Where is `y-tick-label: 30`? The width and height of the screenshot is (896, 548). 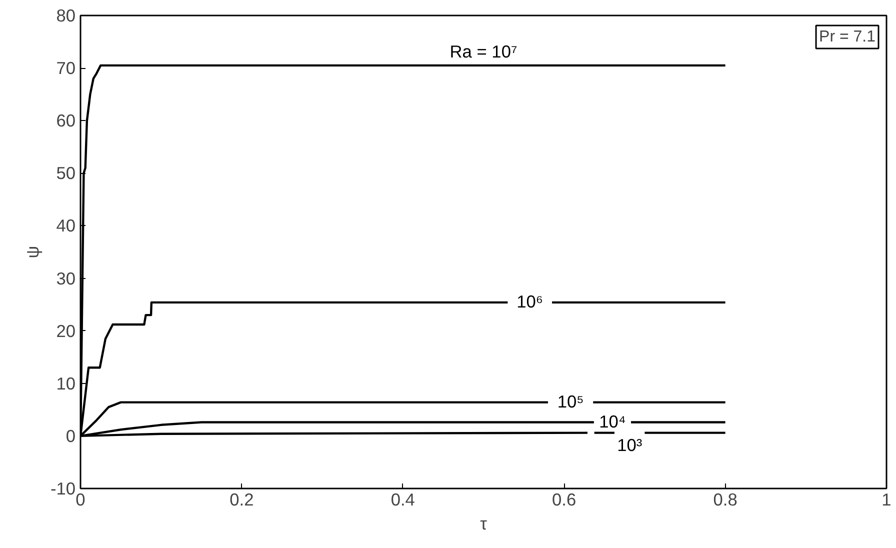 y-tick-label: 30 is located at coordinates (66, 278).